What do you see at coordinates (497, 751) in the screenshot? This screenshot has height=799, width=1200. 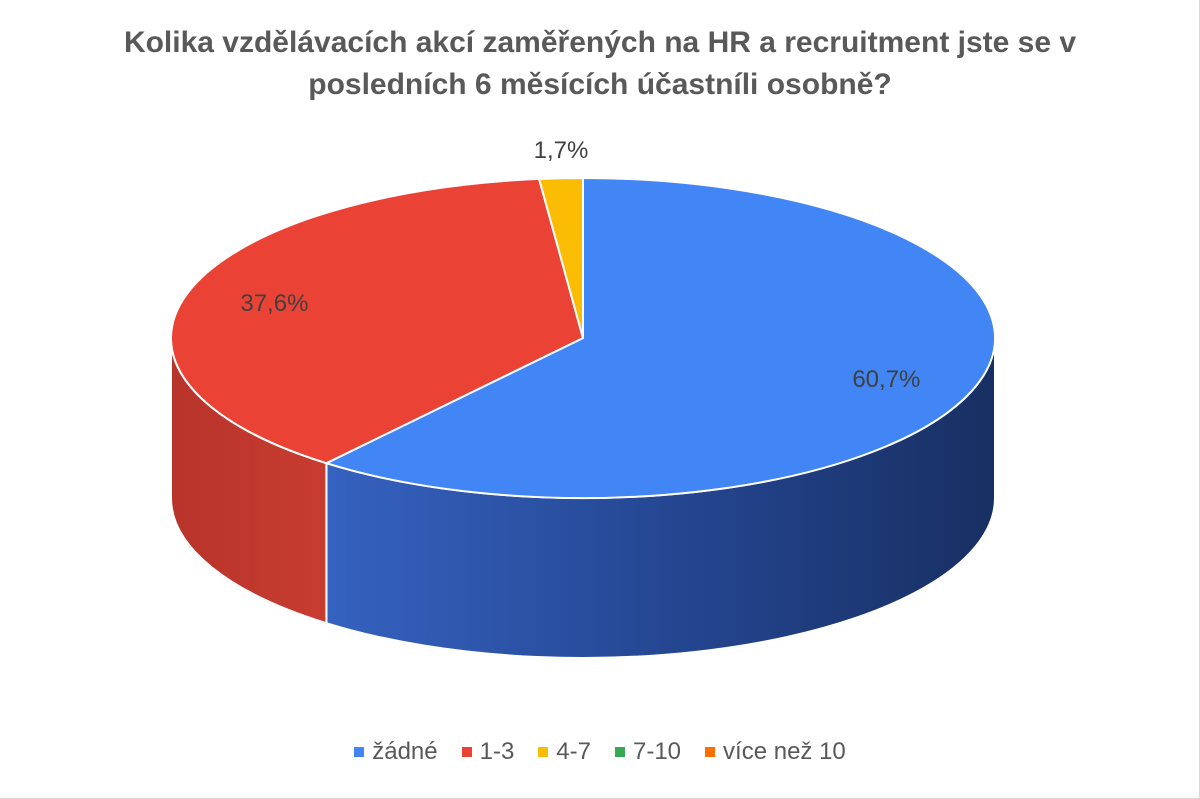 I see `legend-label: 1-3` at bounding box center [497, 751].